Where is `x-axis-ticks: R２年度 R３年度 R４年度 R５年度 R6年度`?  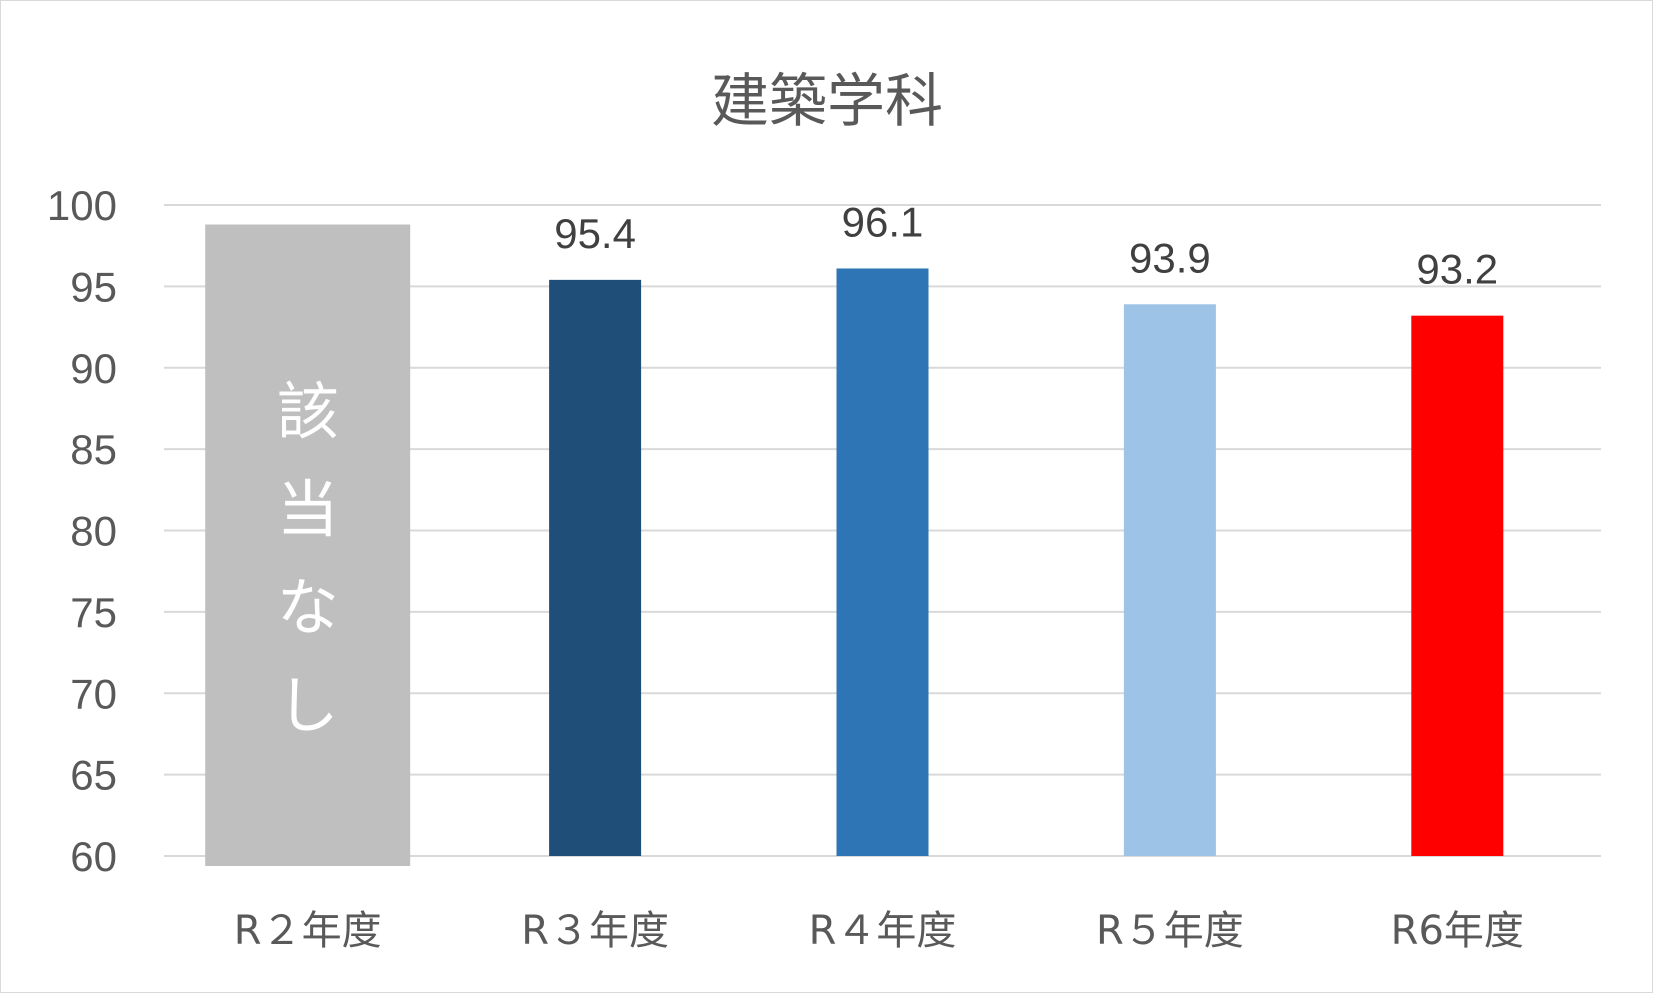
x-axis-ticks: R２年度 R３年度 R４年度 R５年度 R6年度 is located at coordinates (879, 931).